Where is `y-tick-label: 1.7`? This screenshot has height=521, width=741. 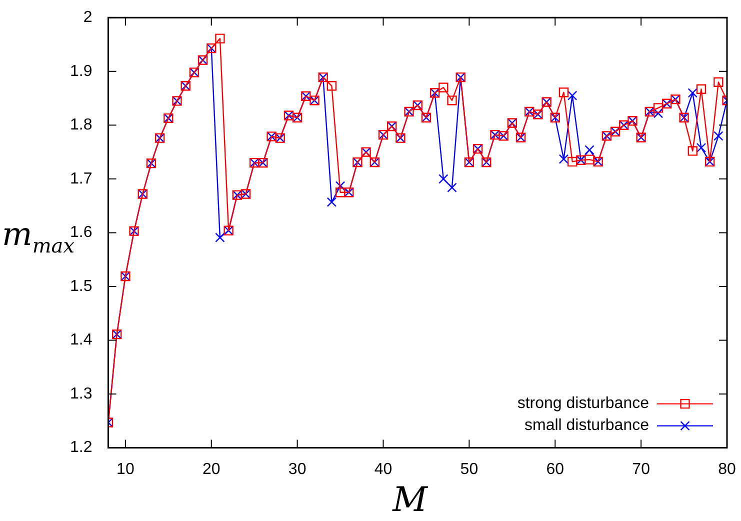 y-tick-label: 1.7 is located at coordinates (81, 179).